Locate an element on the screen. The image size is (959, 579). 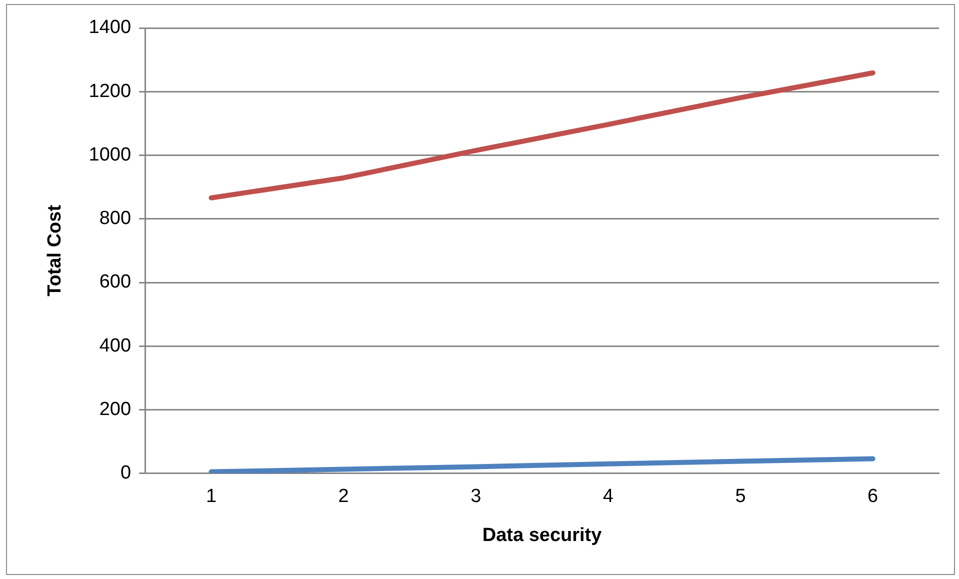
x-tick-label: 6 is located at coordinates (873, 497).